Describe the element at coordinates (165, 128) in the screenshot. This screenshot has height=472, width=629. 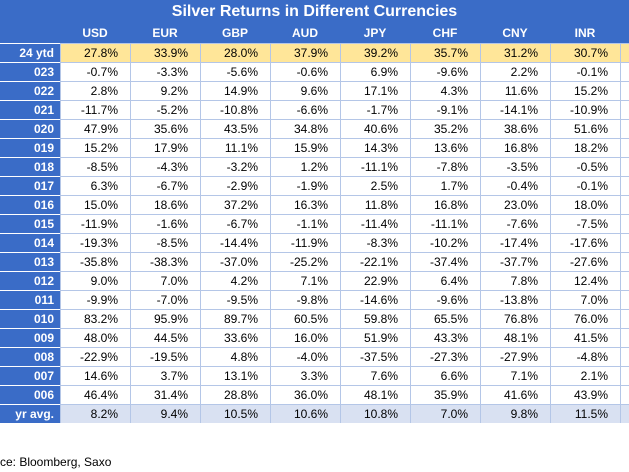
I see `value-cell: 35.6%` at that location.